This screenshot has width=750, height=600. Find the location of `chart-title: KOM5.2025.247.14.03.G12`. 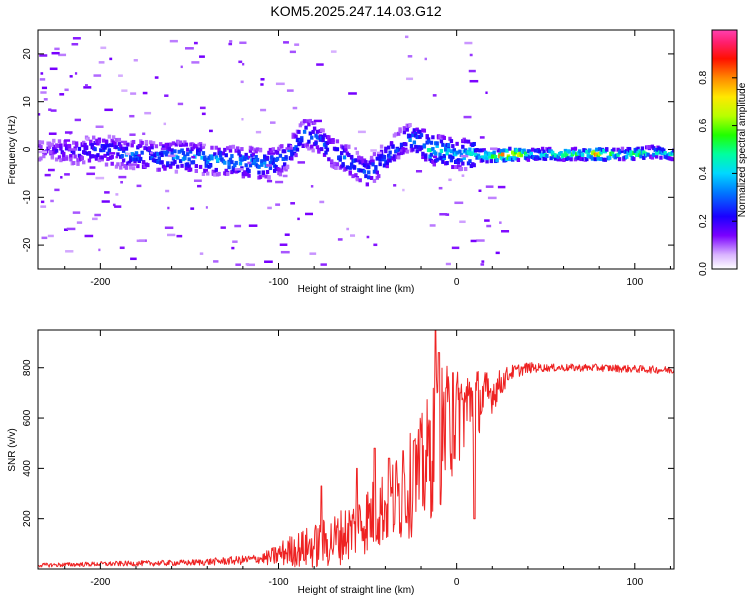

chart-title: KOM5.2025.247.14.03.G12 is located at coordinates (355, 11).